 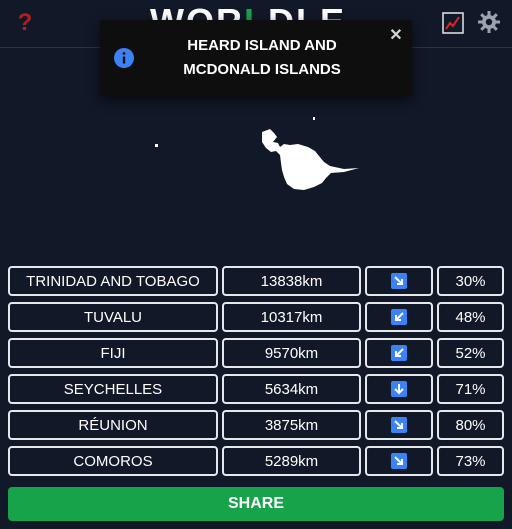 I want to click on guess-row: TRINIDAD AND TOBAGO 13838km 30%, so click(x=256, y=282).